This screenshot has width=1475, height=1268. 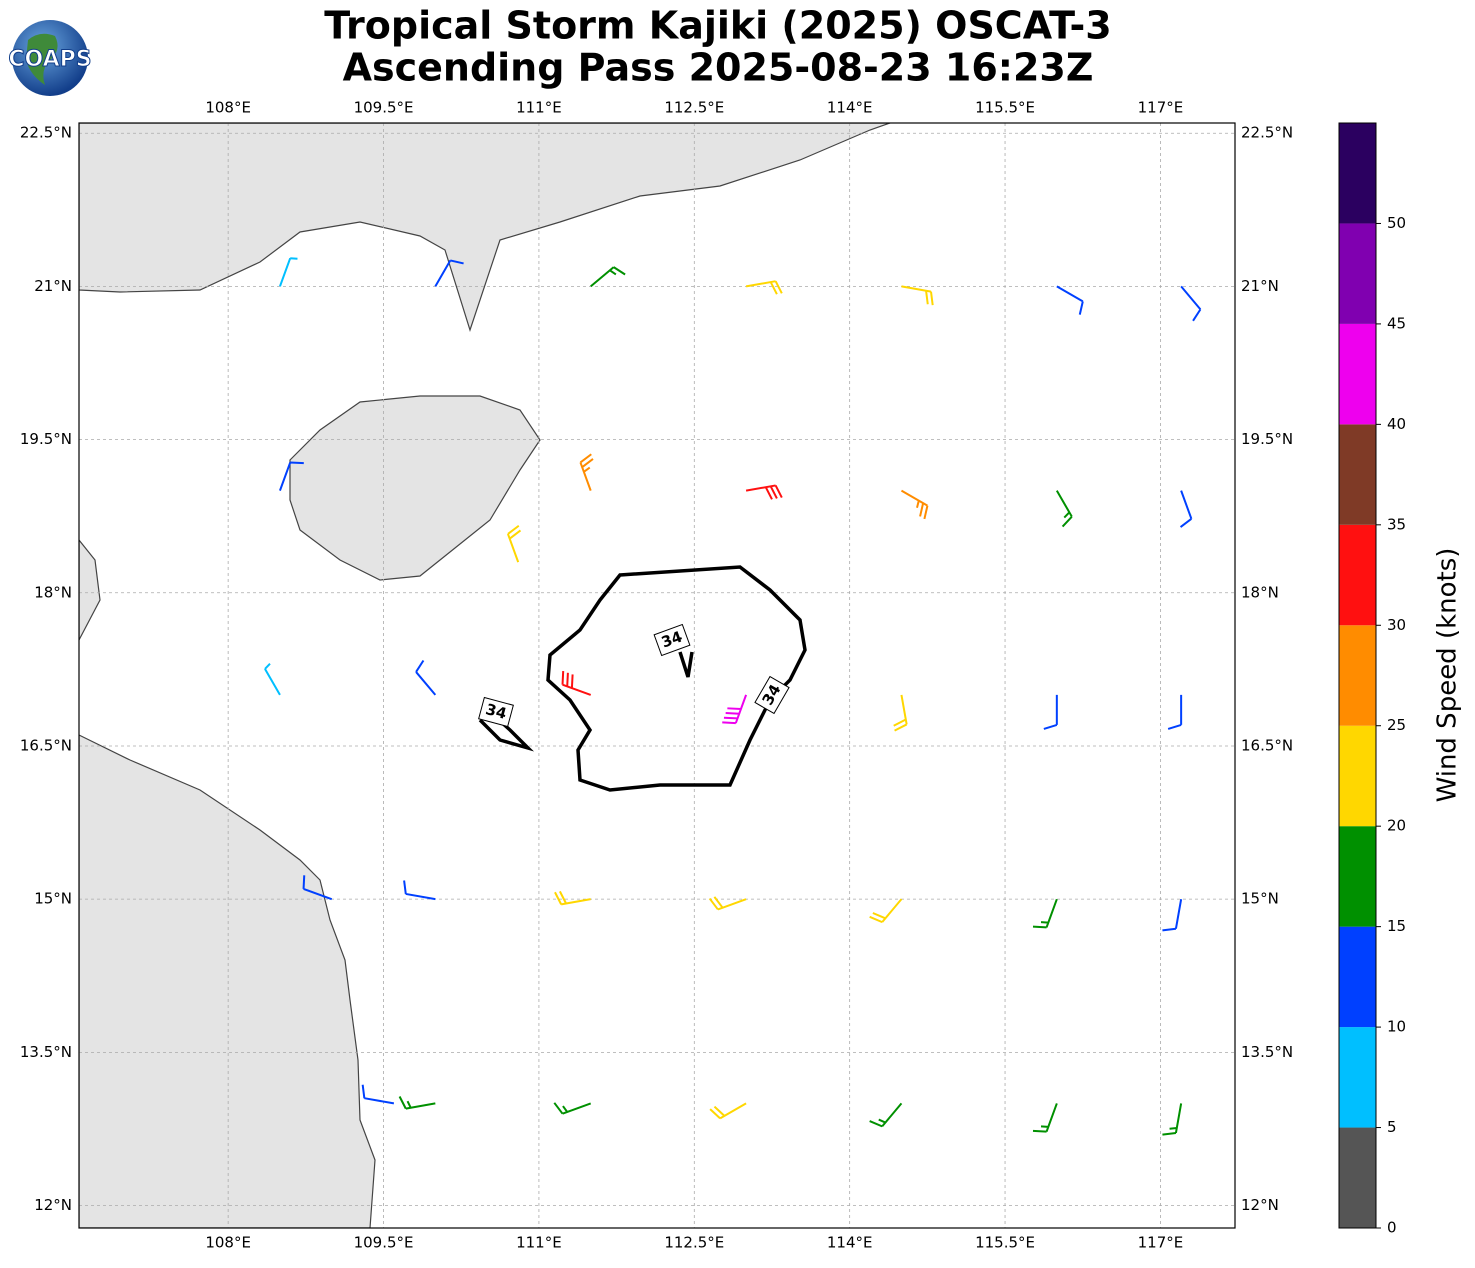 What do you see at coordinates (539, 108) in the screenshot?
I see `x-tick-label: 111°E` at bounding box center [539, 108].